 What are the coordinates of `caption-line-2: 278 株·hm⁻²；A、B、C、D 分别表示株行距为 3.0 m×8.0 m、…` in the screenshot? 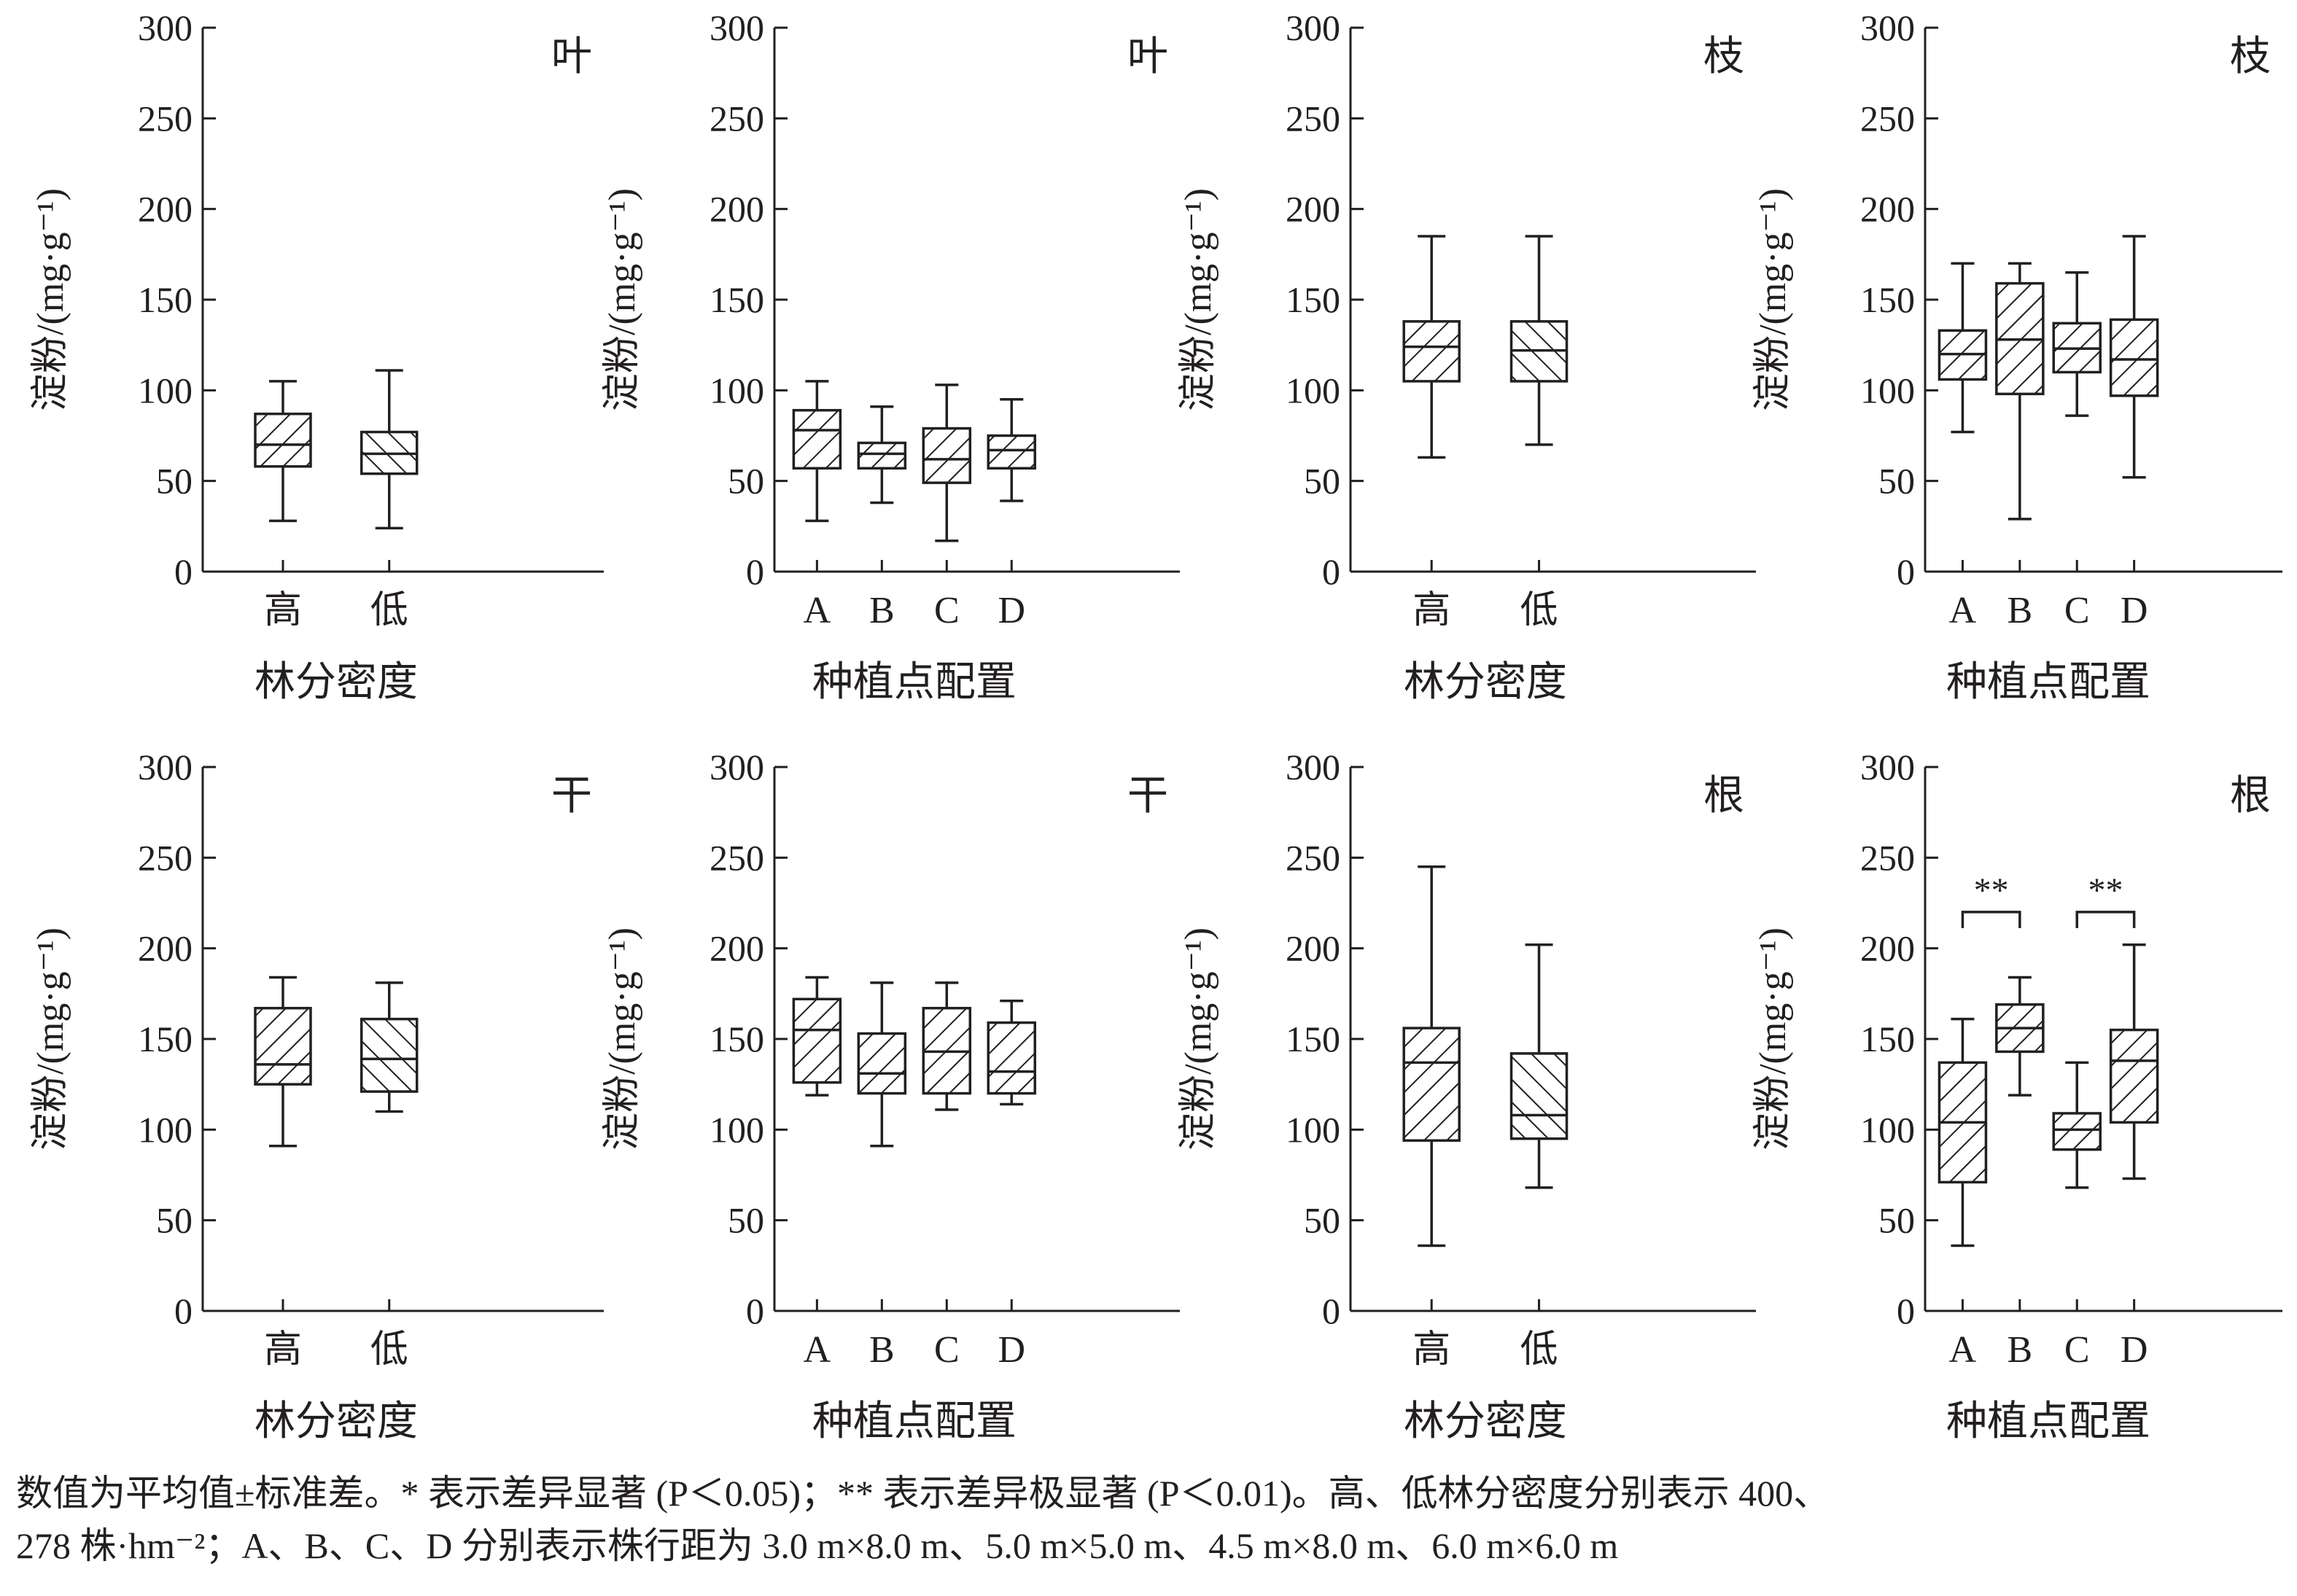 It's located at (817, 1545).